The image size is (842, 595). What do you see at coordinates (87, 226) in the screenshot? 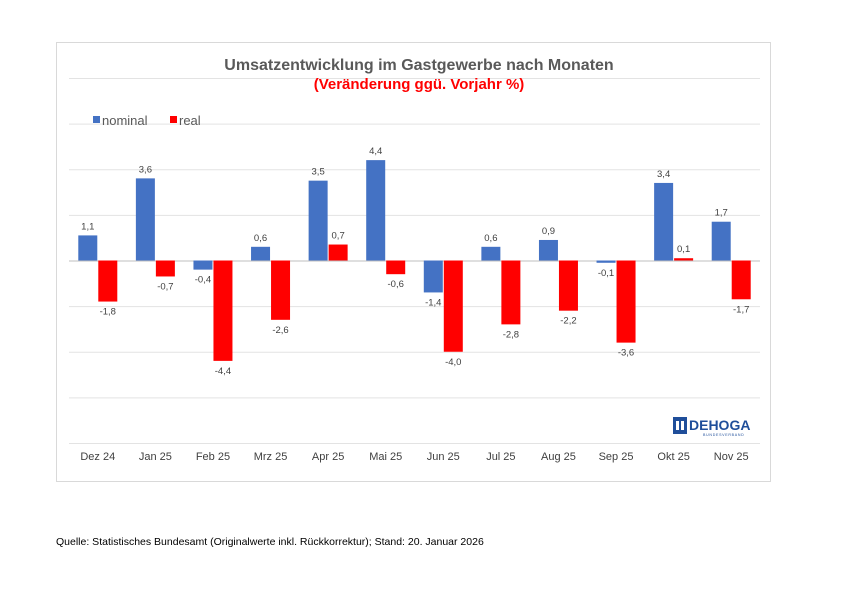
I see `data-label-nominal-0: 1,1` at bounding box center [87, 226].